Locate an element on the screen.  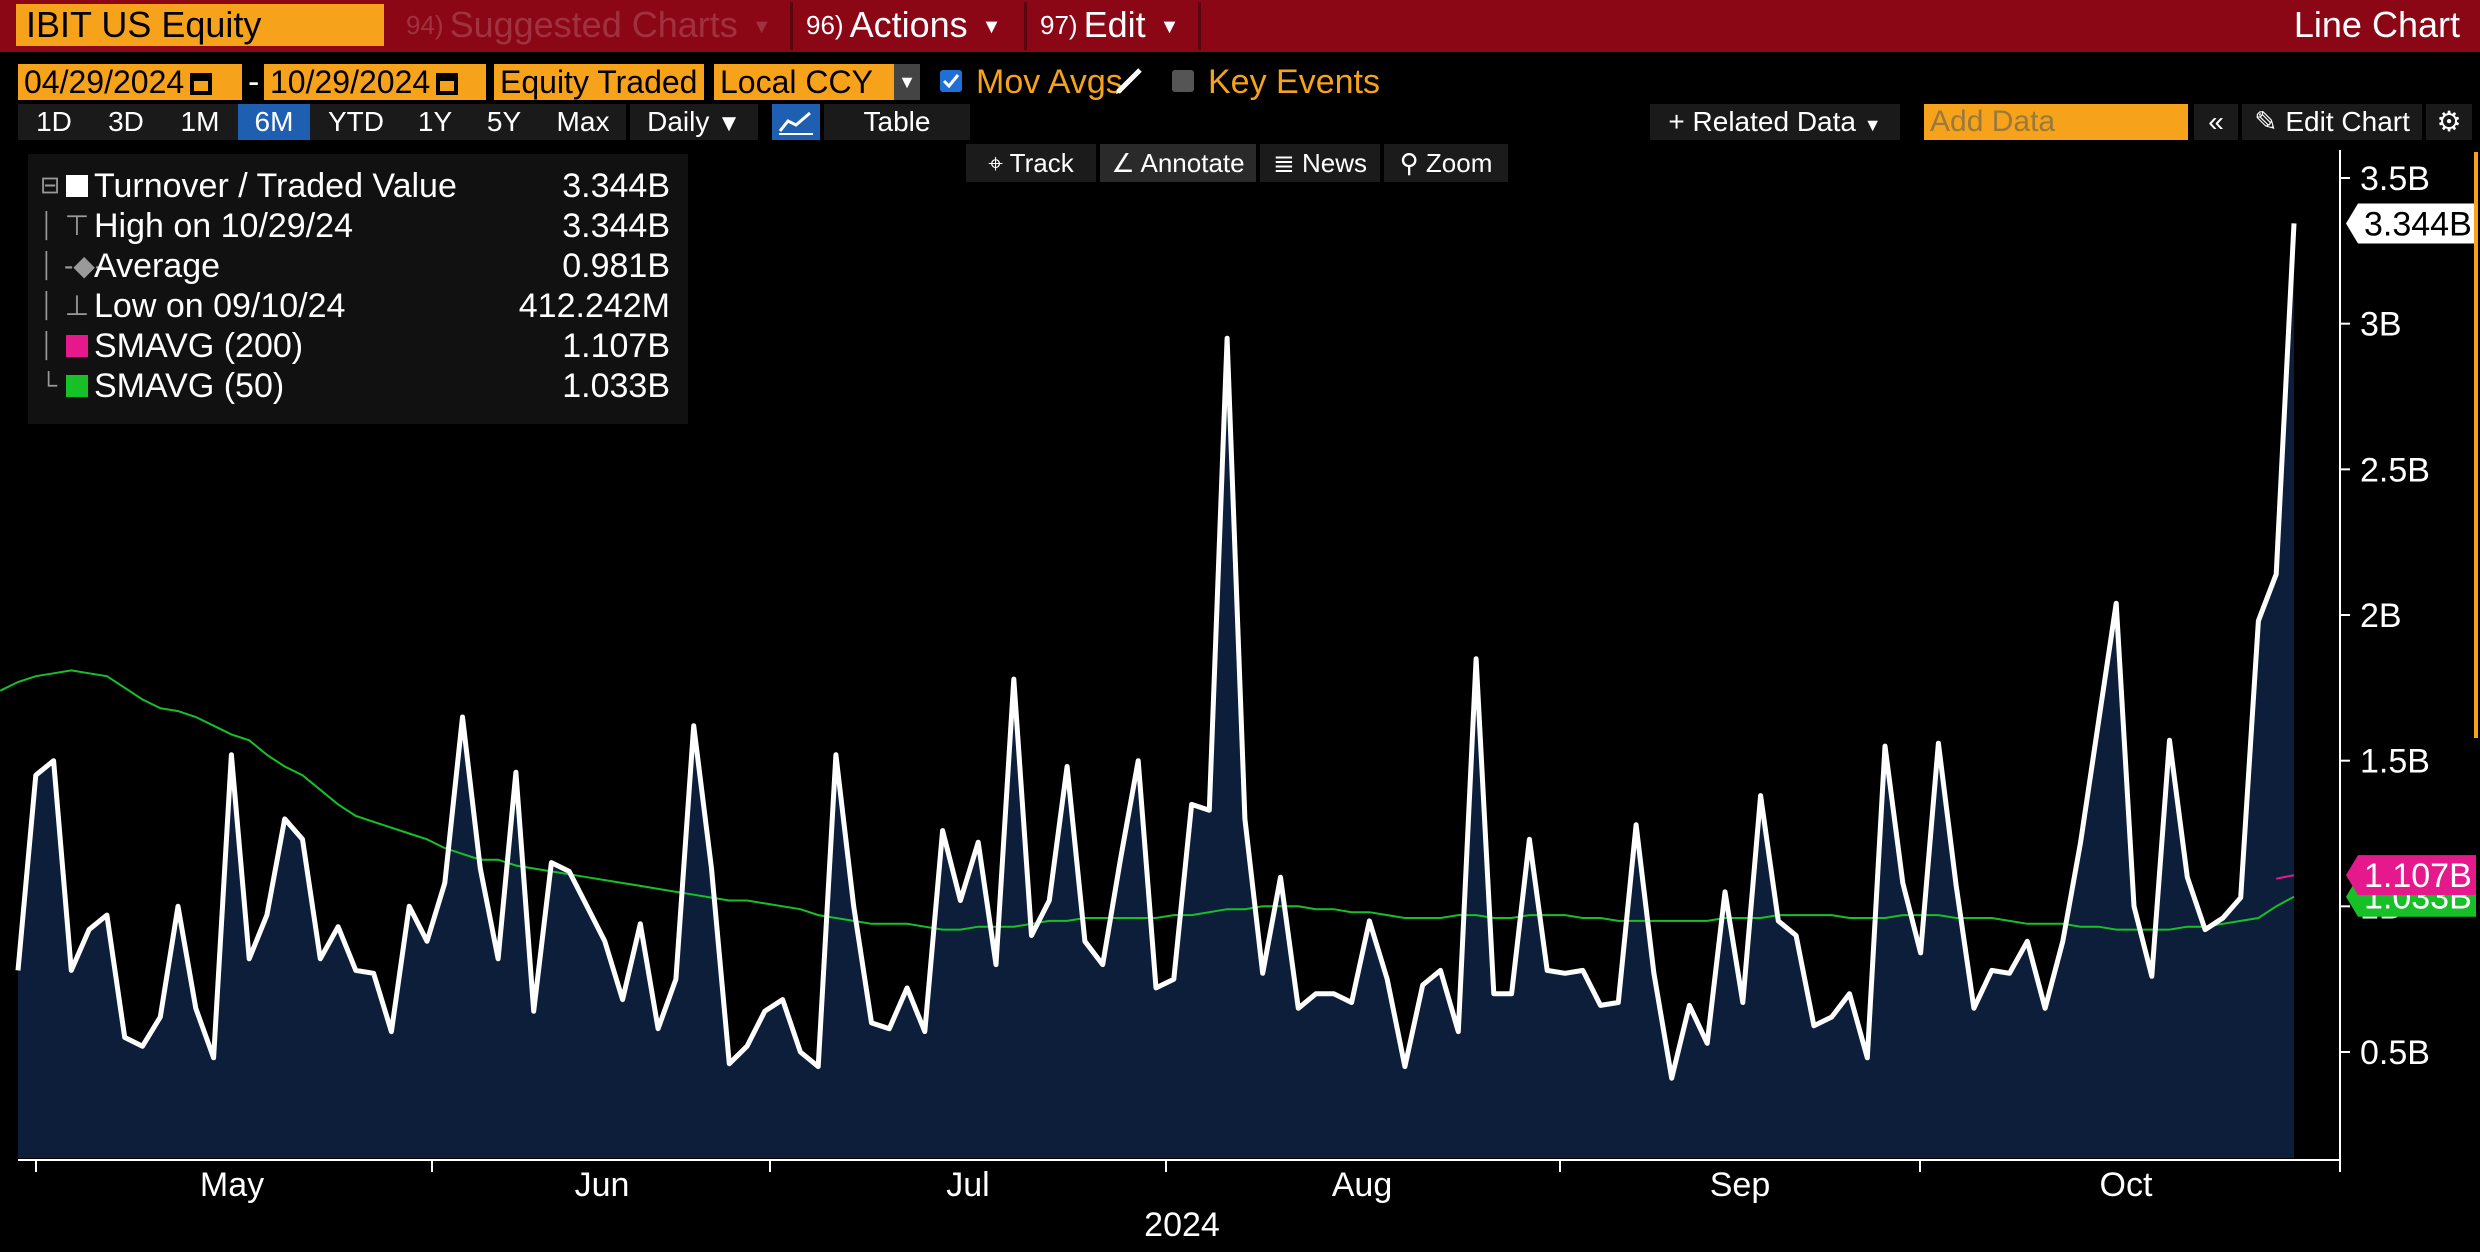
turnover-value-tag-shape is located at coordinates (2411, 223).